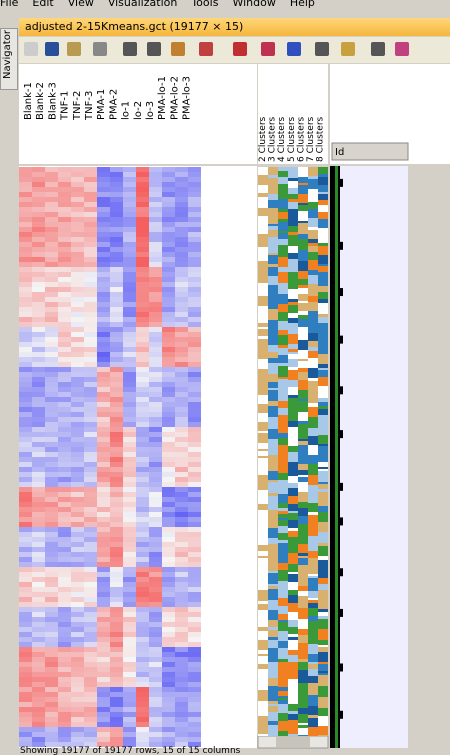  I want to click on scrollbar, so click(293, 742).